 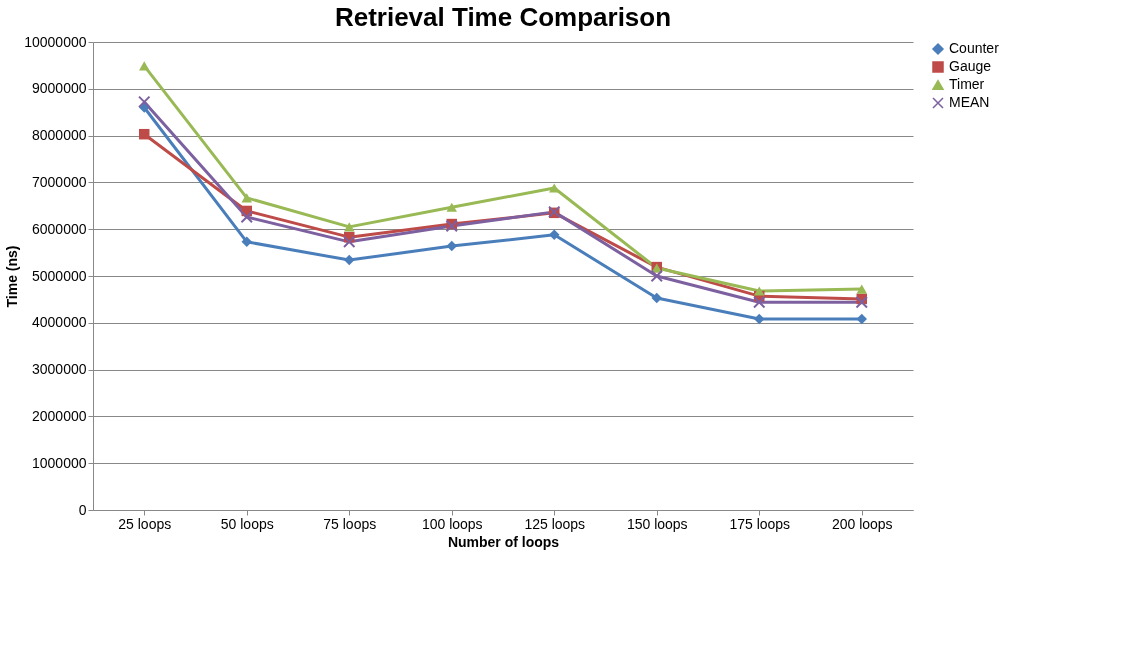 I want to click on x-tick-label: 100 loops, so click(x=452, y=523).